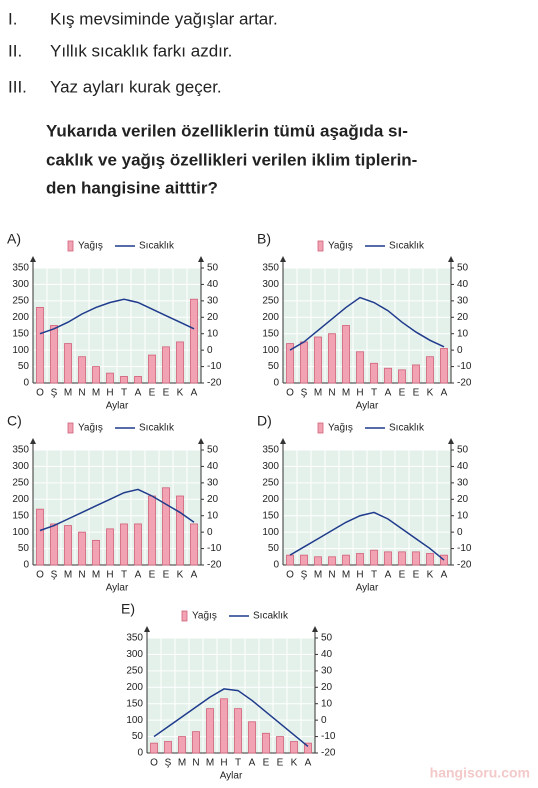  Describe the element at coordinates (270, 350) in the screenshot. I see `y-tick-label: 100` at that location.